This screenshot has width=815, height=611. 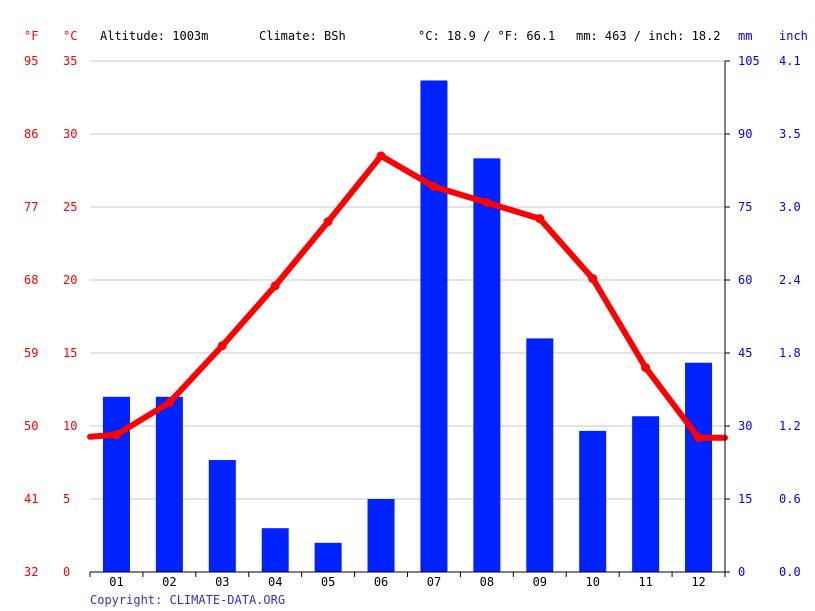 What do you see at coordinates (70, 207) in the screenshot?
I see `tick-label-celsius: 25` at bounding box center [70, 207].